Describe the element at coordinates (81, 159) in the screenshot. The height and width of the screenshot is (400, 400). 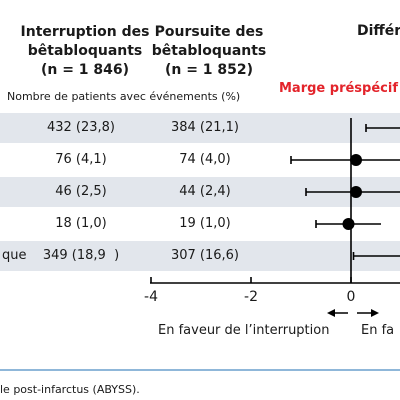
I see `interruption-events-cell: 76 (4,1)` at that location.